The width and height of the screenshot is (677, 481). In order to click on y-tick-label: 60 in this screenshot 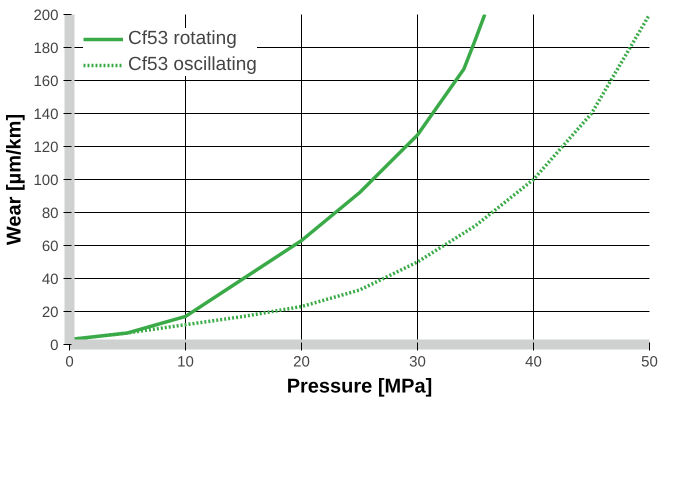, I will do `click(50, 246)`.